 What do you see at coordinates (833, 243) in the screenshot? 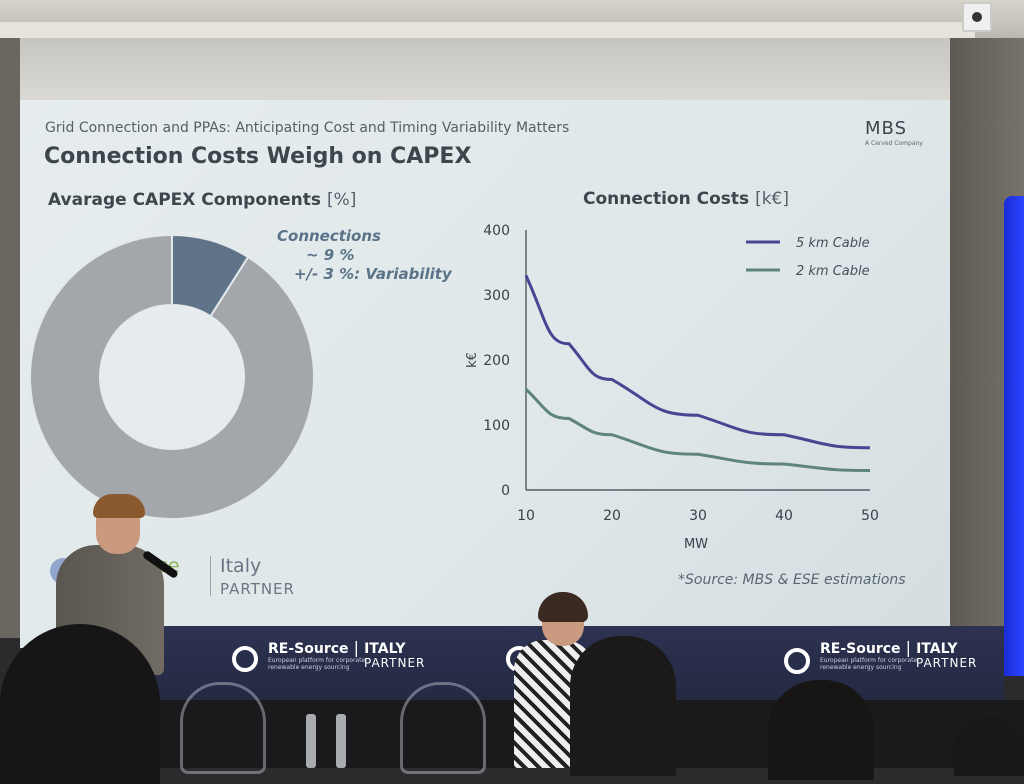
I see `legend-label-1: 5 km Cable` at bounding box center [833, 243].